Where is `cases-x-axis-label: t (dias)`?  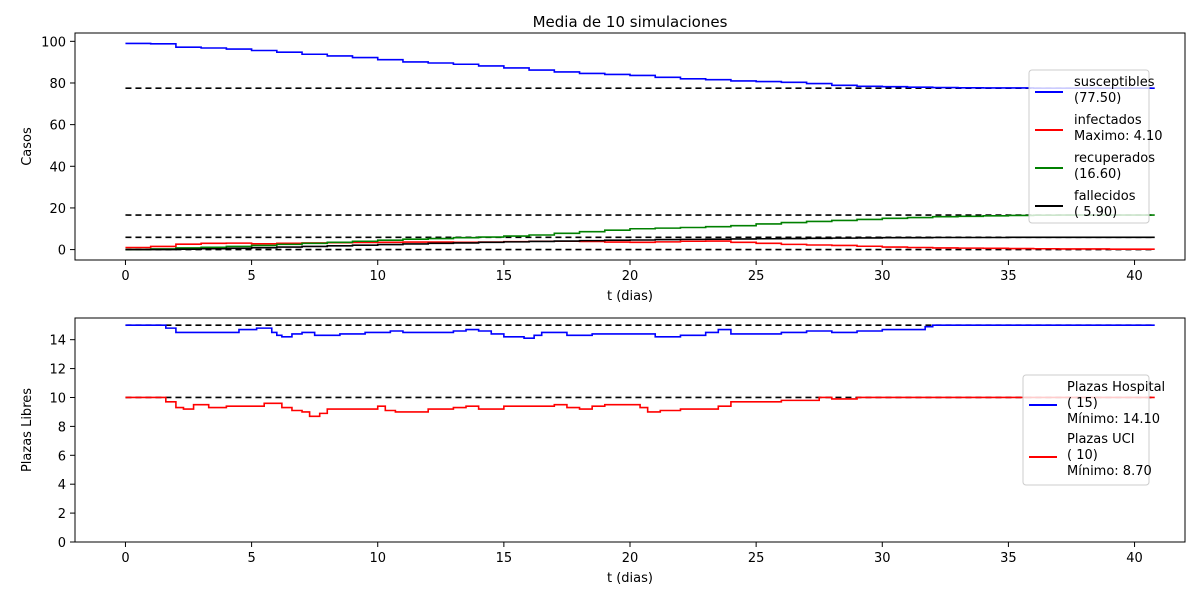
cases-x-axis-label: t (dias) is located at coordinates (630, 296).